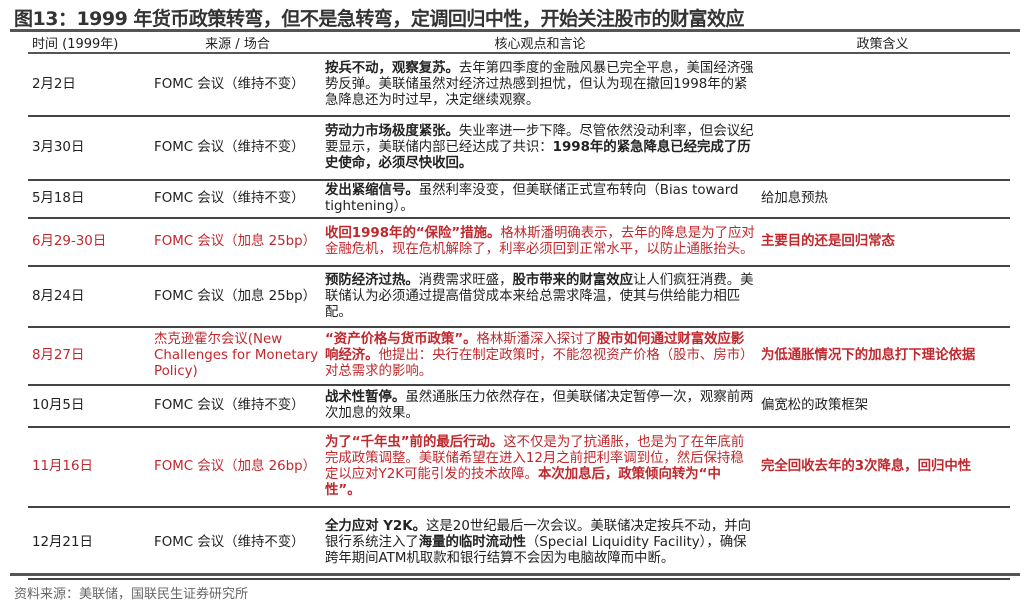 The width and height of the screenshot is (1024, 605). Describe the element at coordinates (413, 233) in the screenshot. I see `content-segment: 收回1998年的“保险”措施。` at that location.